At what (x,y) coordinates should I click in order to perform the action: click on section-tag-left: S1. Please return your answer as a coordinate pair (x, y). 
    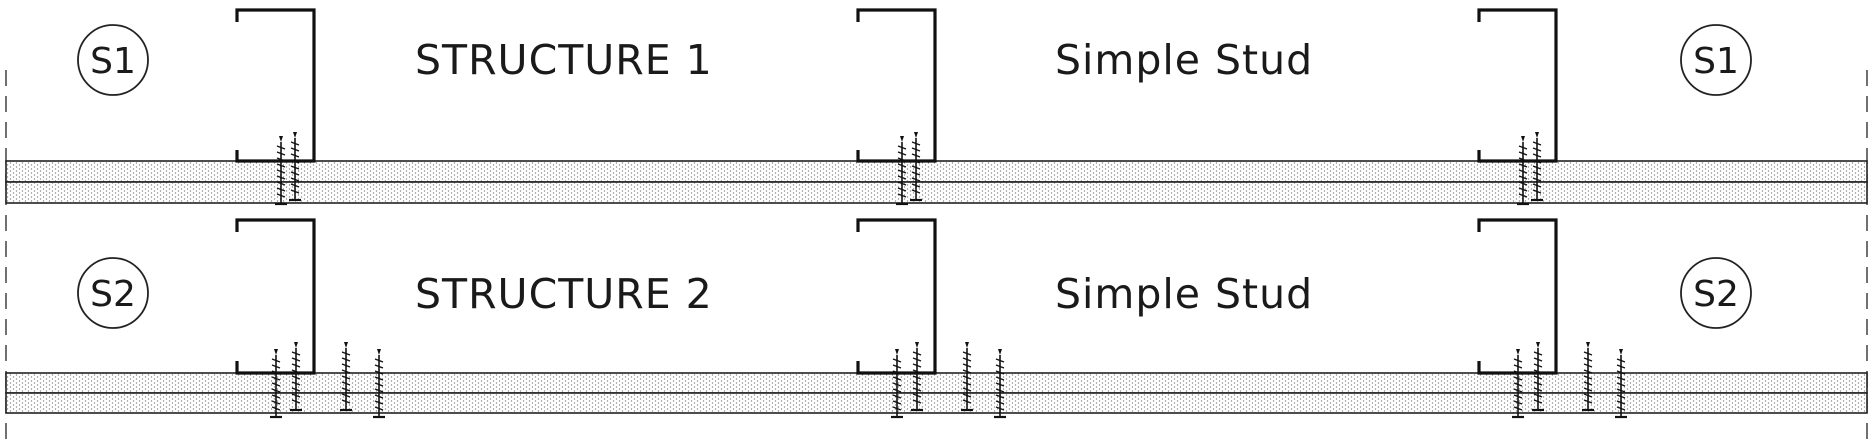
    Looking at the image, I should click on (113, 61).